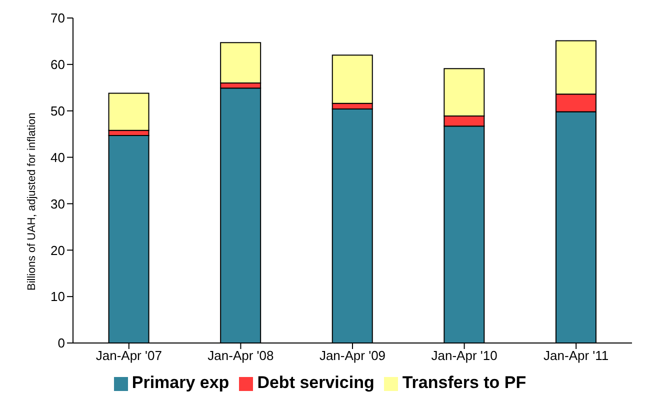  I want to click on x-tick-label: Jan-Apr '10, so click(464, 356).